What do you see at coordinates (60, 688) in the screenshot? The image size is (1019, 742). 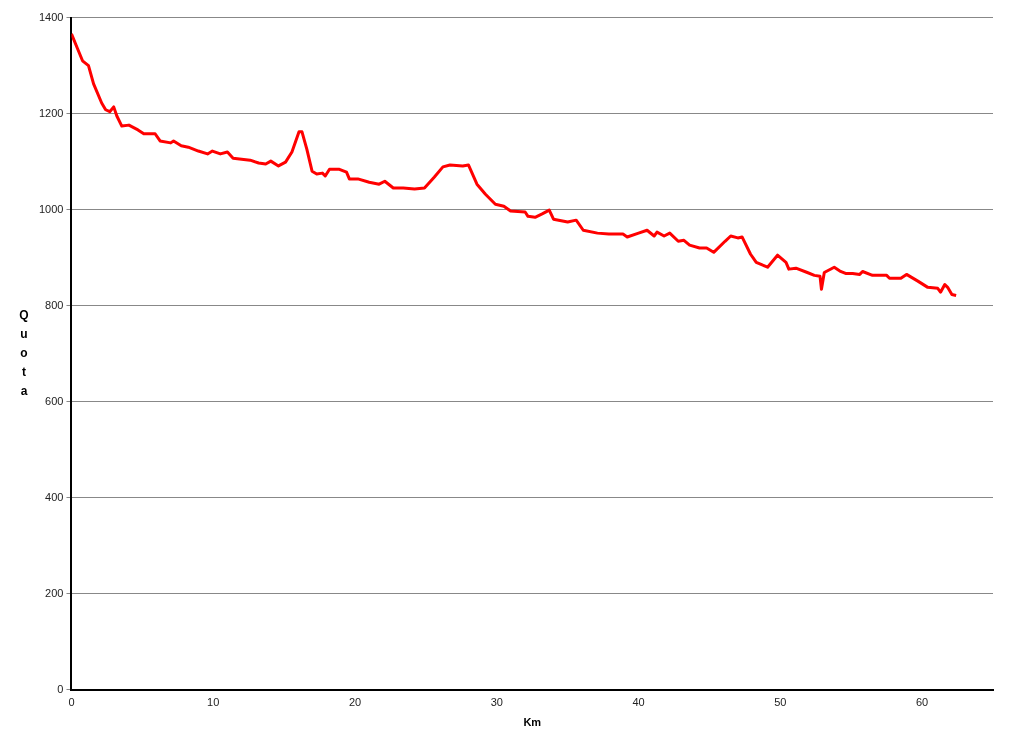 I see `y-tick-label: 0` at bounding box center [60, 688].